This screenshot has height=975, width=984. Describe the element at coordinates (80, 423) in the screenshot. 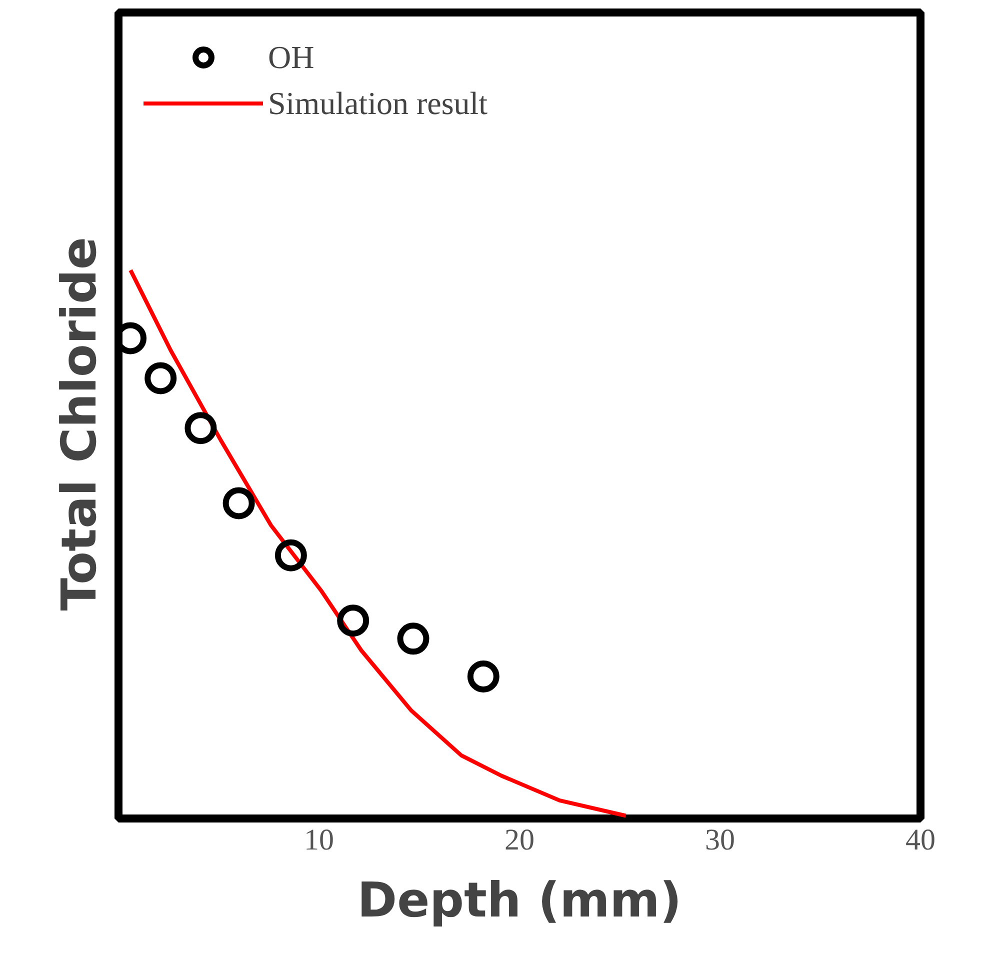

I see `y-axis-title: Total Chloride` at that location.